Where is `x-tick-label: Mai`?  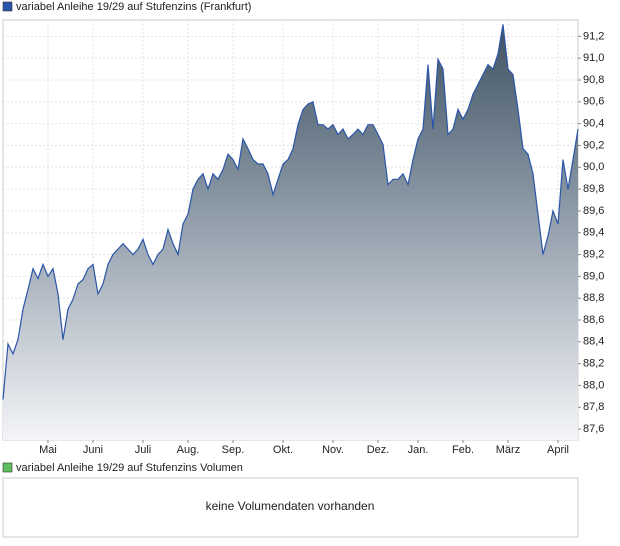 x-tick-label: Mai is located at coordinates (48, 450).